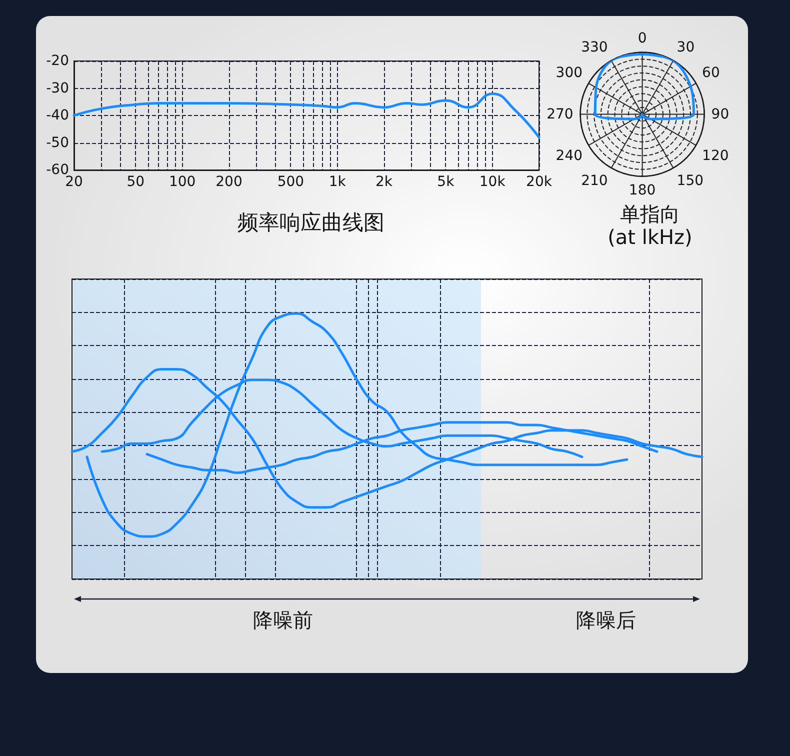  I want to click on text: 降噪后, so click(606, 620).